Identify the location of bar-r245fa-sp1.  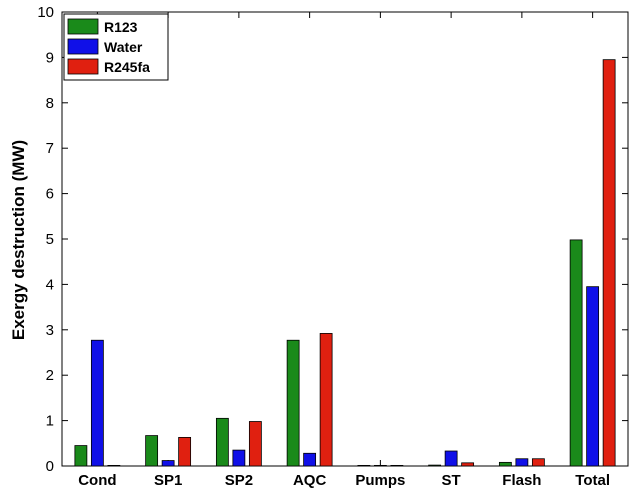
(185, 451).